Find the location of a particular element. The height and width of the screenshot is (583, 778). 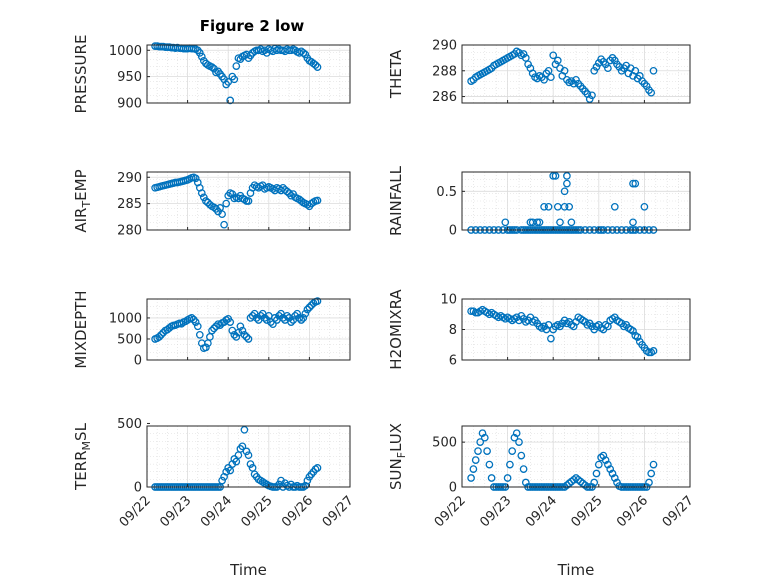

panel-mixdepth: 0 500 1000 MIXDEPTH is located at coordinates (211, 329).